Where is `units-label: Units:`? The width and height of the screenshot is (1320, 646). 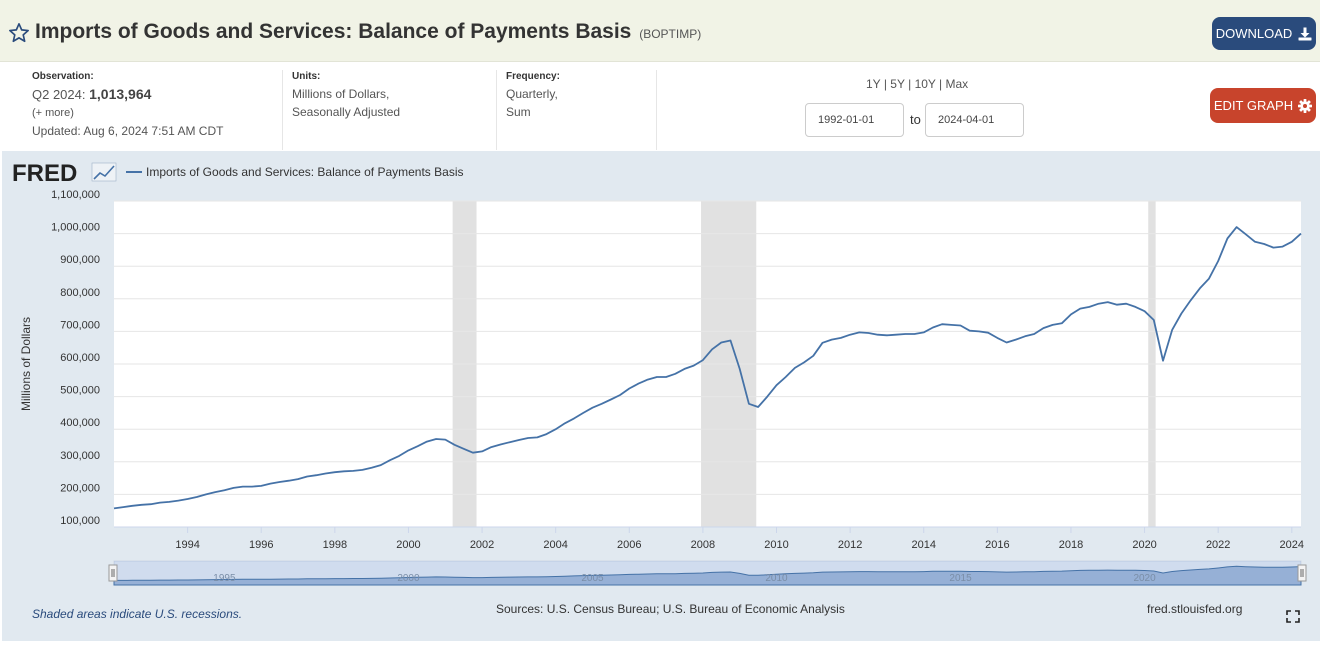
units-label: Units: is located at coordinates (306, 76).